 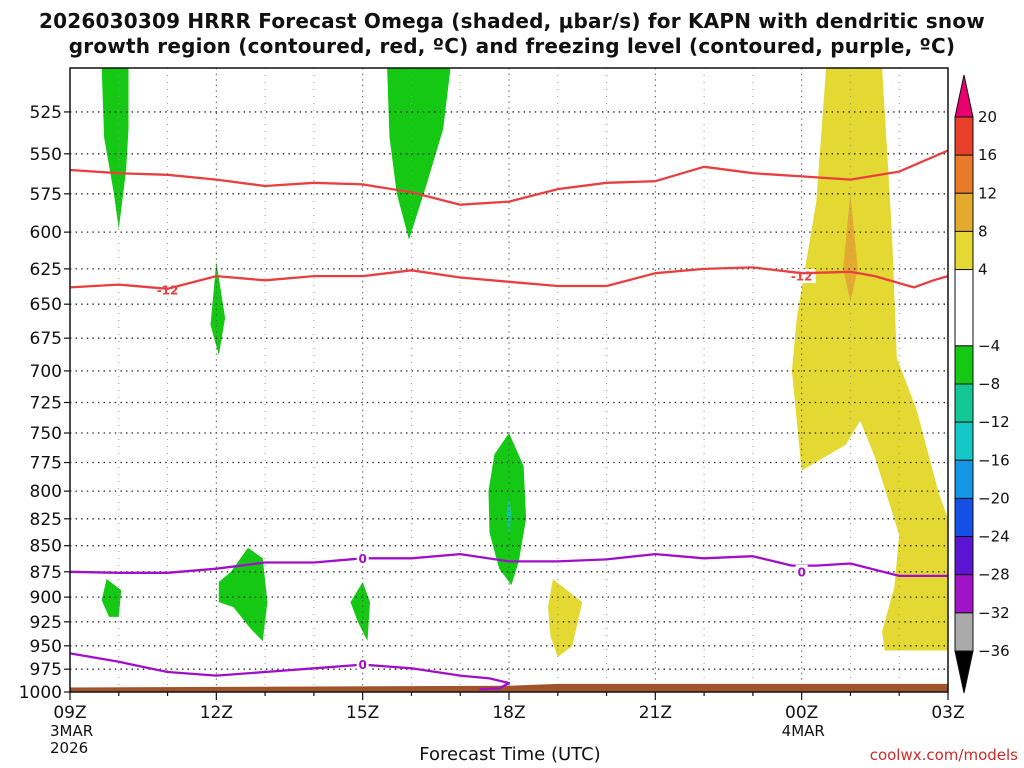 I want to click on colorbar-max-arrow, so click(x=964, y=96).